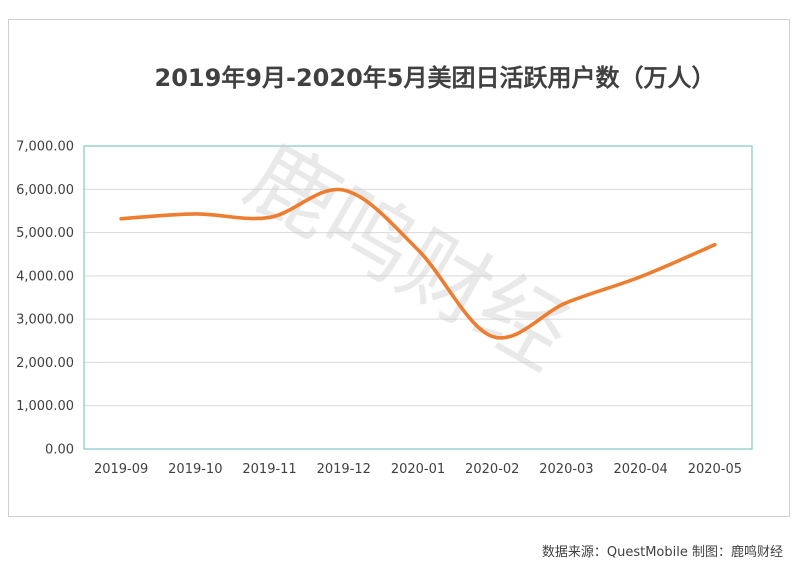  What do you see at coordinates (344, 469) in the screenshot?
I see `x-tick-label: 2019-12` at bounding box center [344, 469].